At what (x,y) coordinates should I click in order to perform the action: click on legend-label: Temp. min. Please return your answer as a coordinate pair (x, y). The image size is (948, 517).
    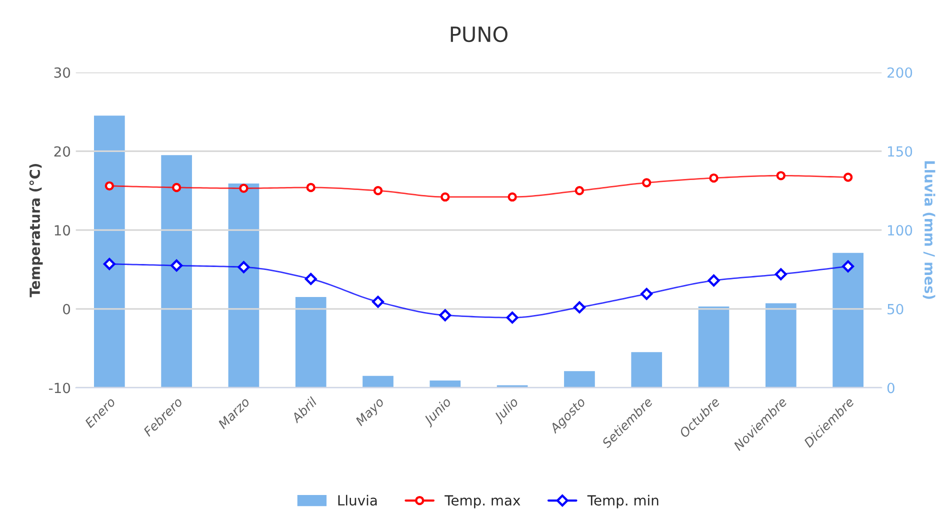
    Looking at the image, I should click on (622, 501).